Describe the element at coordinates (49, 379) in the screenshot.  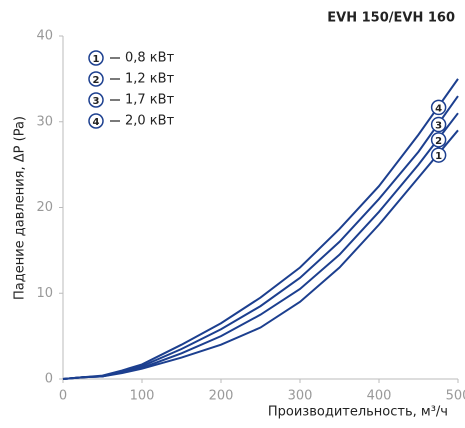
I see `y-tick-label: 0` at that location.